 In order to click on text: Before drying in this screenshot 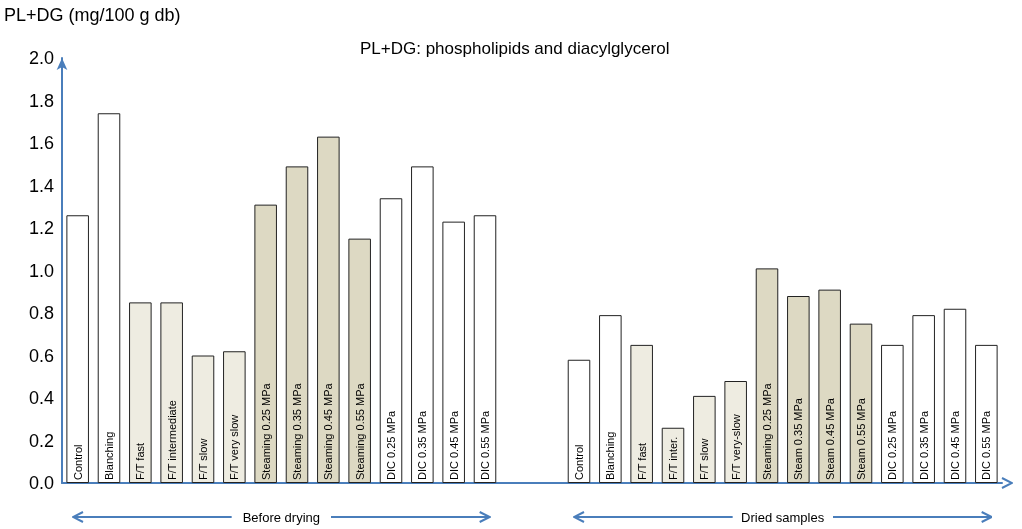, I will do `click(281, 517)`.